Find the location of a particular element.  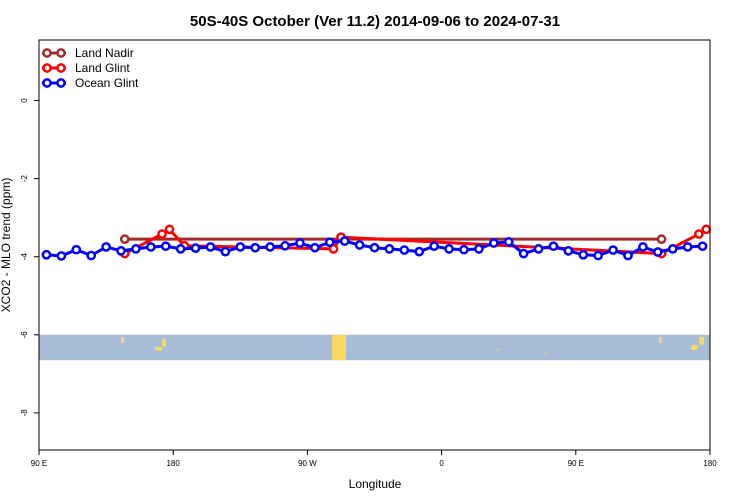

x-tick-label: 90 W is located at coordinates (307, 463).